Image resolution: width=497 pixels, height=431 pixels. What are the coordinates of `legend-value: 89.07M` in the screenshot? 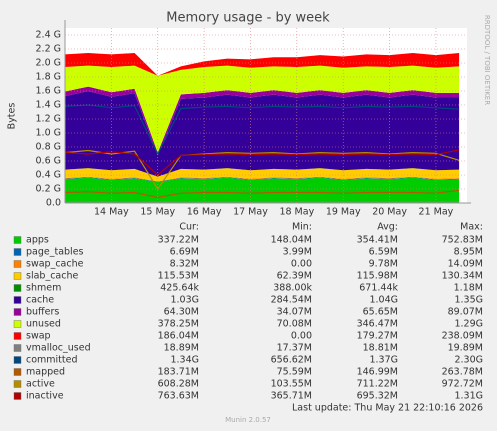 It's located at (465, 312).